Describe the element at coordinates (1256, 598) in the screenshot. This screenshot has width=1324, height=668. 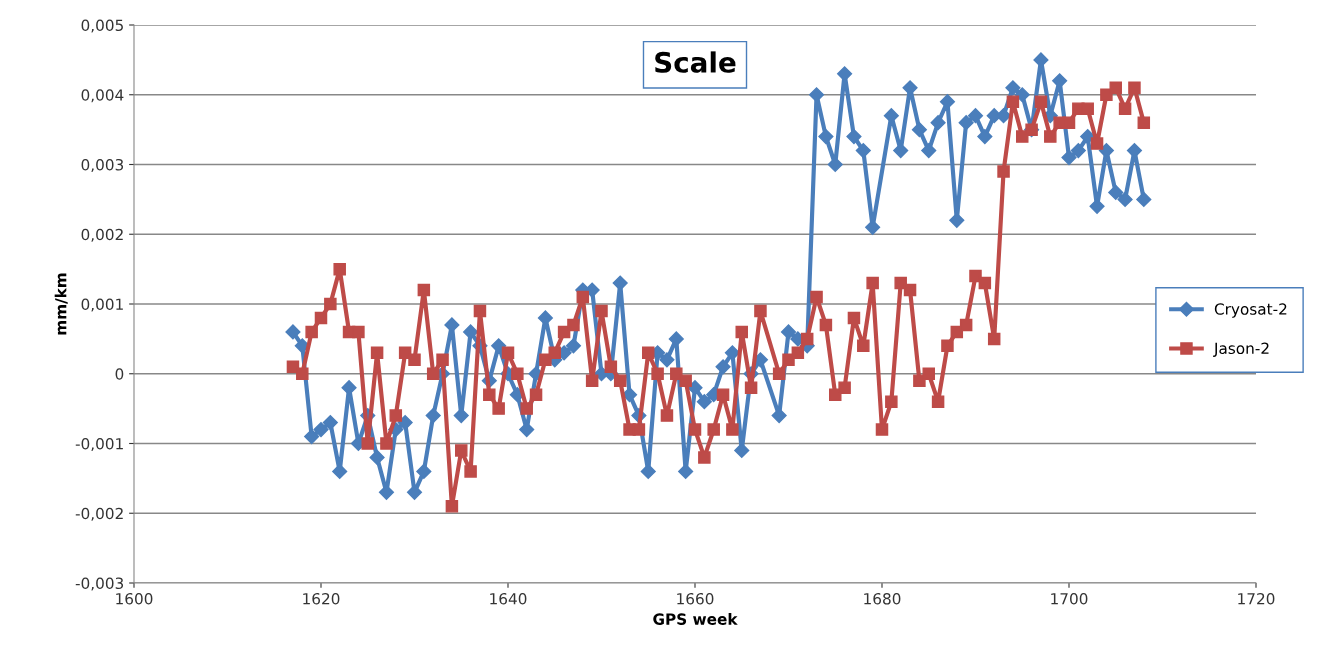
I see `x-tick-label: 1720` at that location.